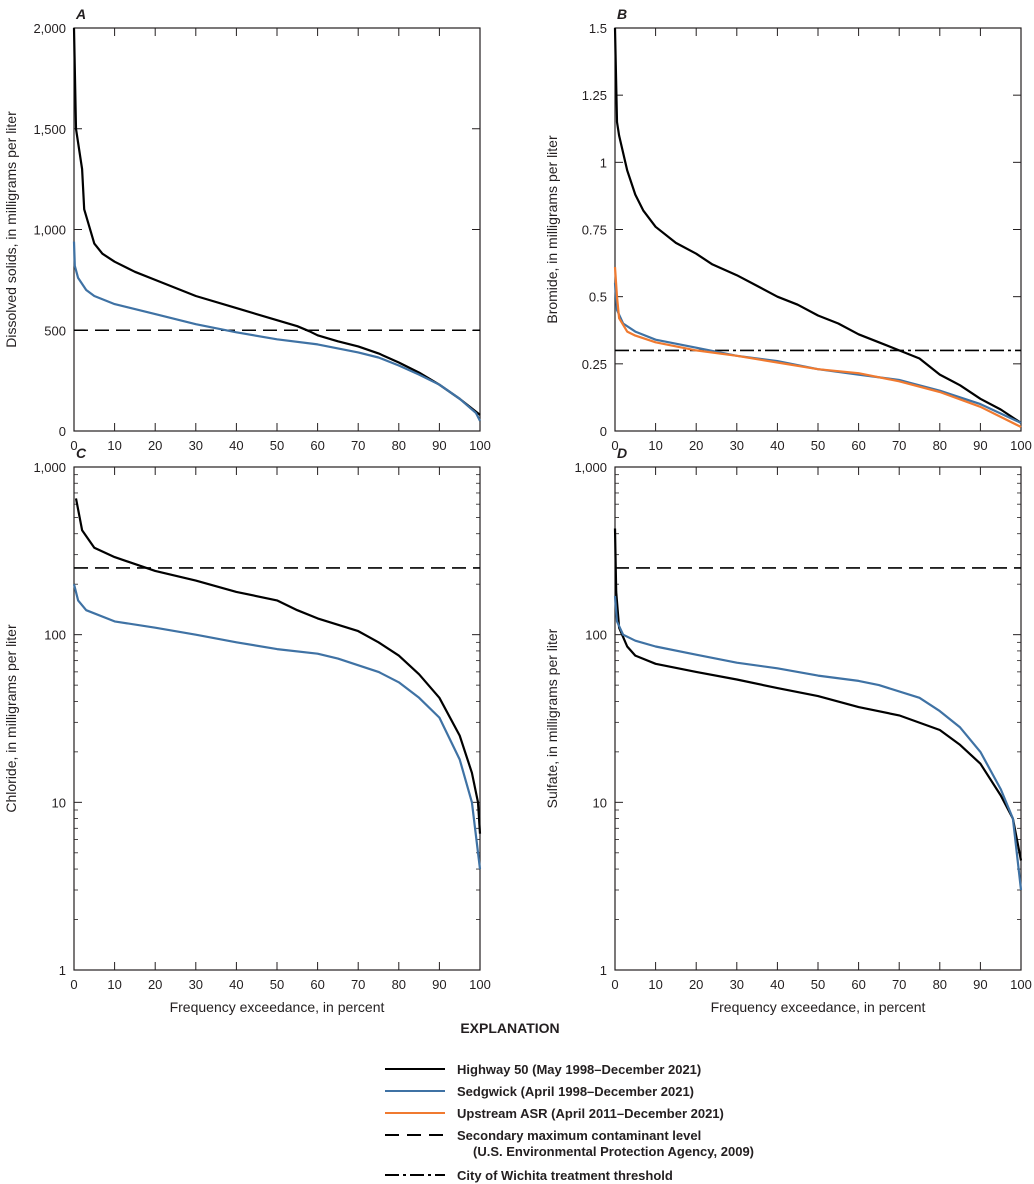 This screenshot has height=1184, width=1034. I want to click on y-tick-label: 1.5, so click(598, 28).